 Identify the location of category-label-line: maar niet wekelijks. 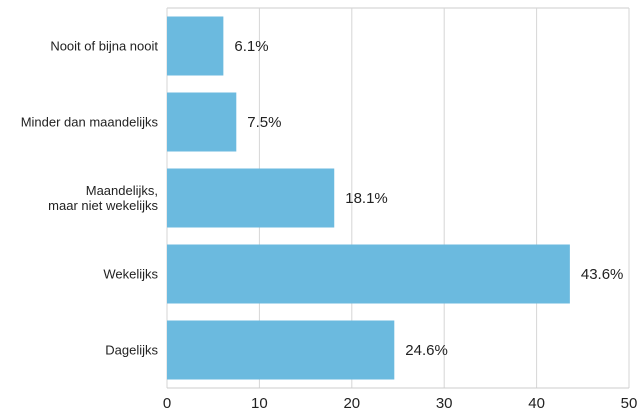
(103, 205).